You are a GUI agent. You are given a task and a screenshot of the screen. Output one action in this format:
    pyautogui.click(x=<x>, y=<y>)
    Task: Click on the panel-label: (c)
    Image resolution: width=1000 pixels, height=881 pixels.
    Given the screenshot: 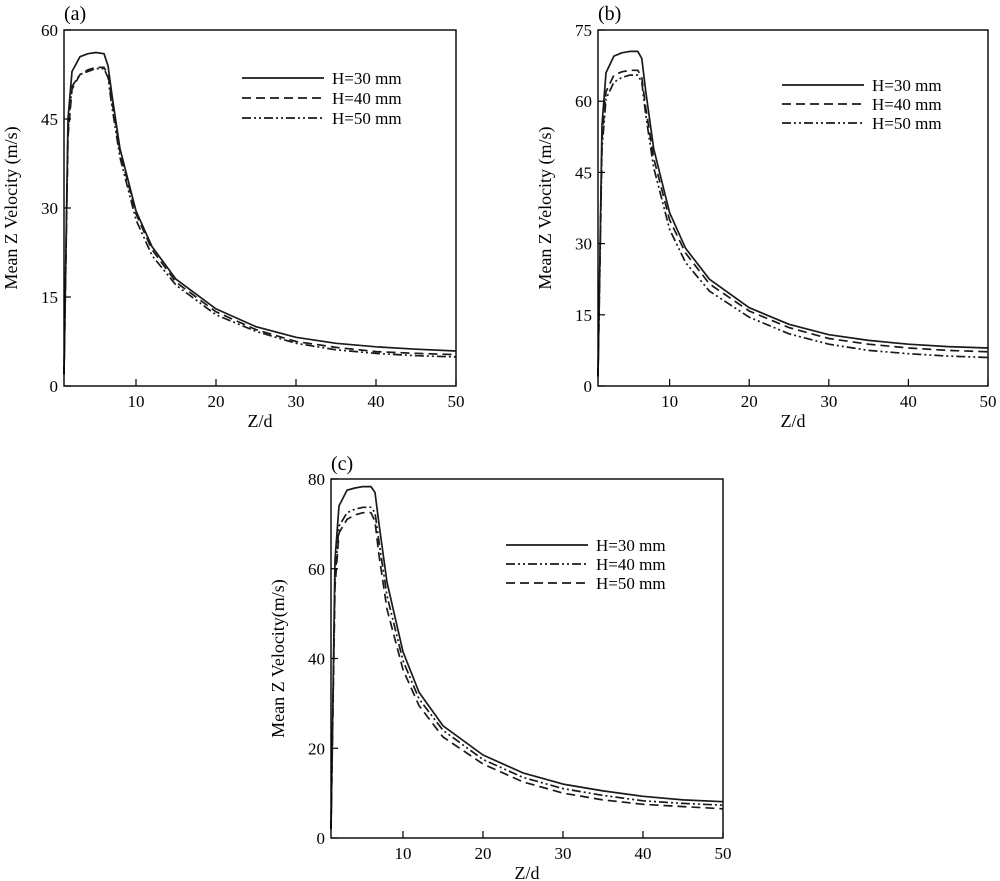 What is the action you would take?
    pyautogui.click(x=342, y=464)
    